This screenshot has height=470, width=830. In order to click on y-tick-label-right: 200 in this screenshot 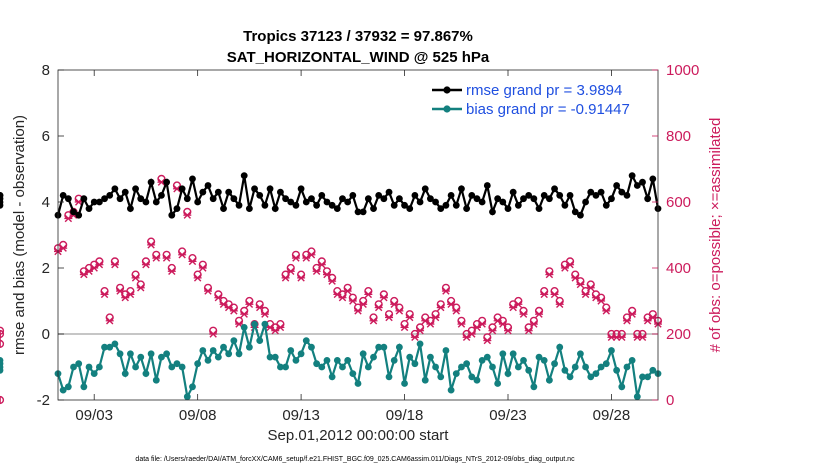, I will do `click(678, 334)`.